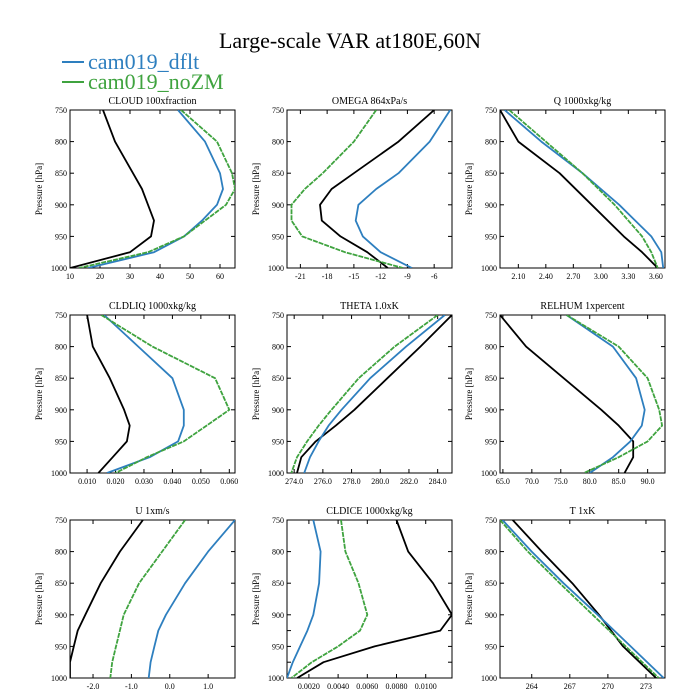  I want to click on xtick-label-2: 3.00, so click(601, 276).